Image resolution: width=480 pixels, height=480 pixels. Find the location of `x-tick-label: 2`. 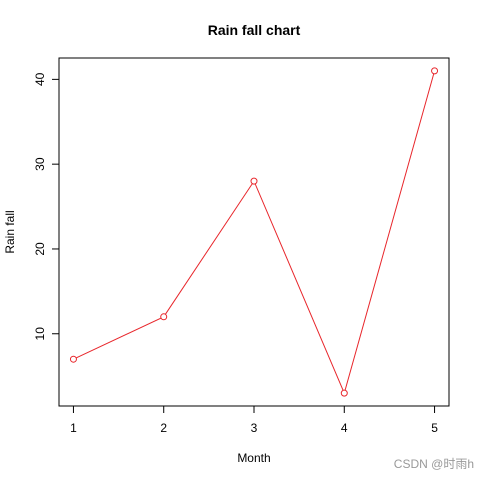

x-tick-label: 2 is located at coordinates (163, 428).